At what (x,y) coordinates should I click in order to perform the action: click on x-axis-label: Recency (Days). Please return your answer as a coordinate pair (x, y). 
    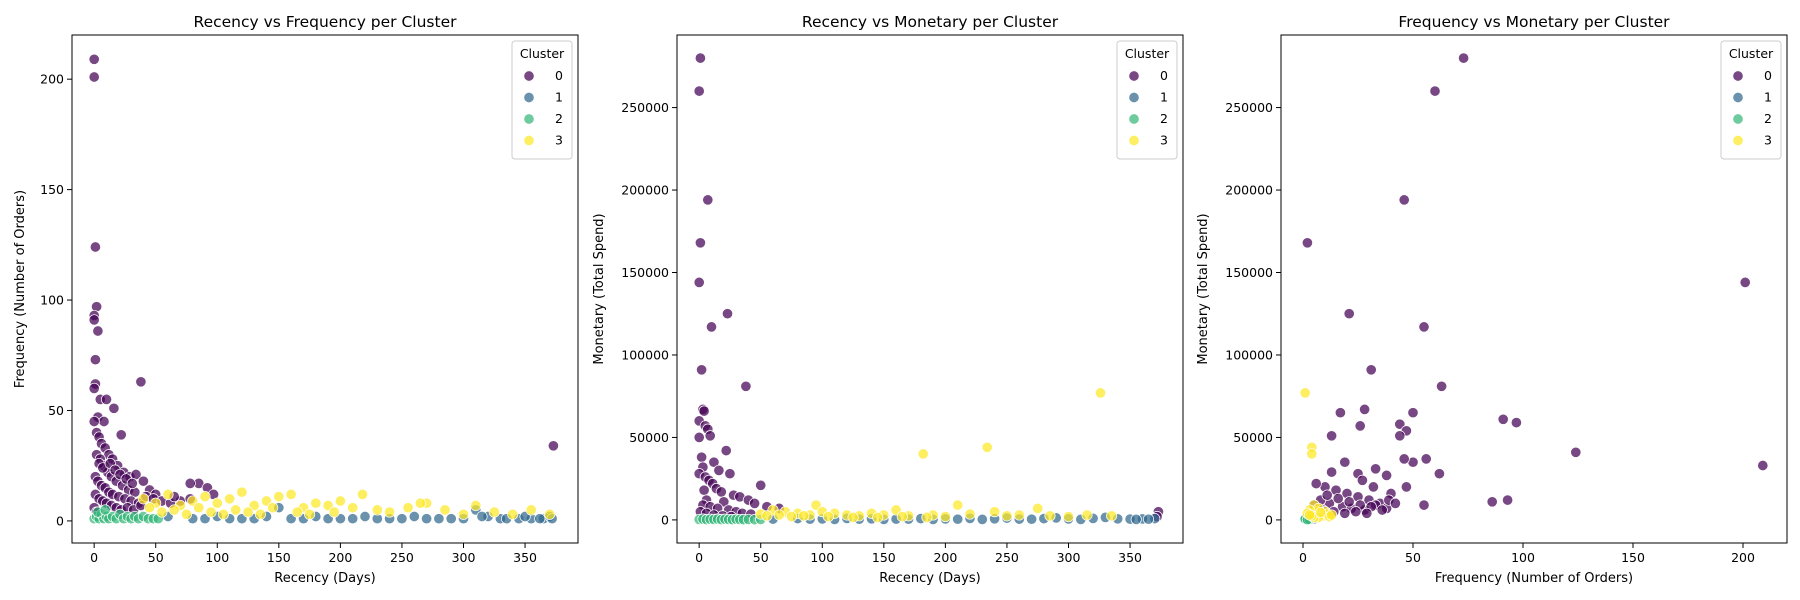
    Looking at the image, I should click on (929, 578).